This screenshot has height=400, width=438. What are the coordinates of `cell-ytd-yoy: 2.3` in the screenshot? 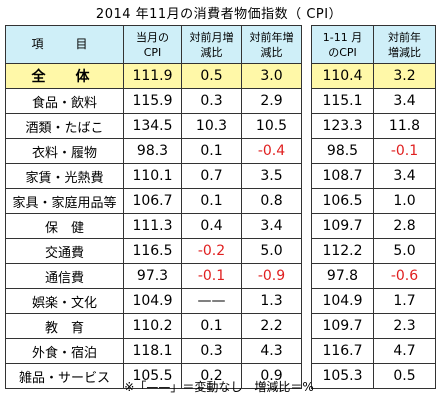 It's located at (404, 326).